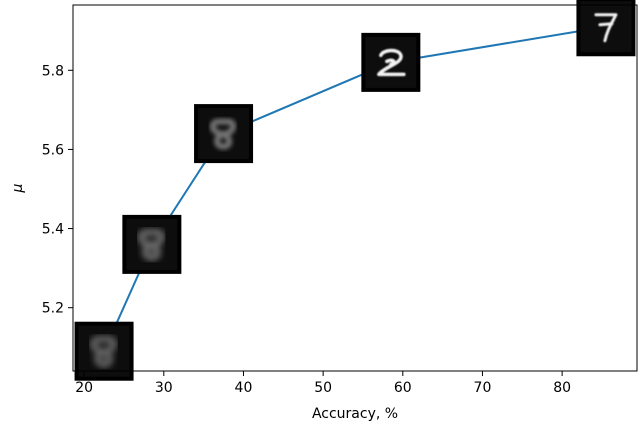 The image size is (644, 426). What do you see at coordinates (18, 188) in the screenshot?
I see `y-axis-label: μ` at bounding box center [18, 188].